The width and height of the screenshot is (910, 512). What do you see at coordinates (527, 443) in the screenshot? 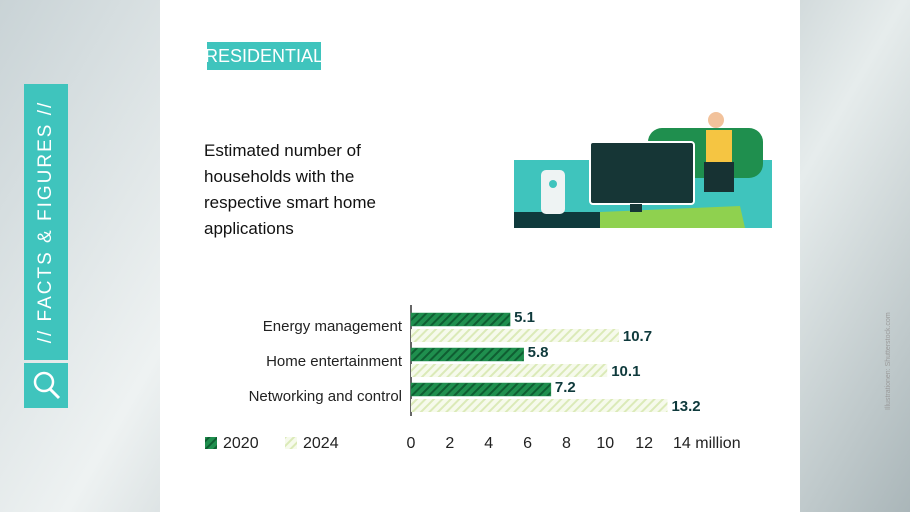
I see `x-tick-label: 6` at bounding box center [527, 443].